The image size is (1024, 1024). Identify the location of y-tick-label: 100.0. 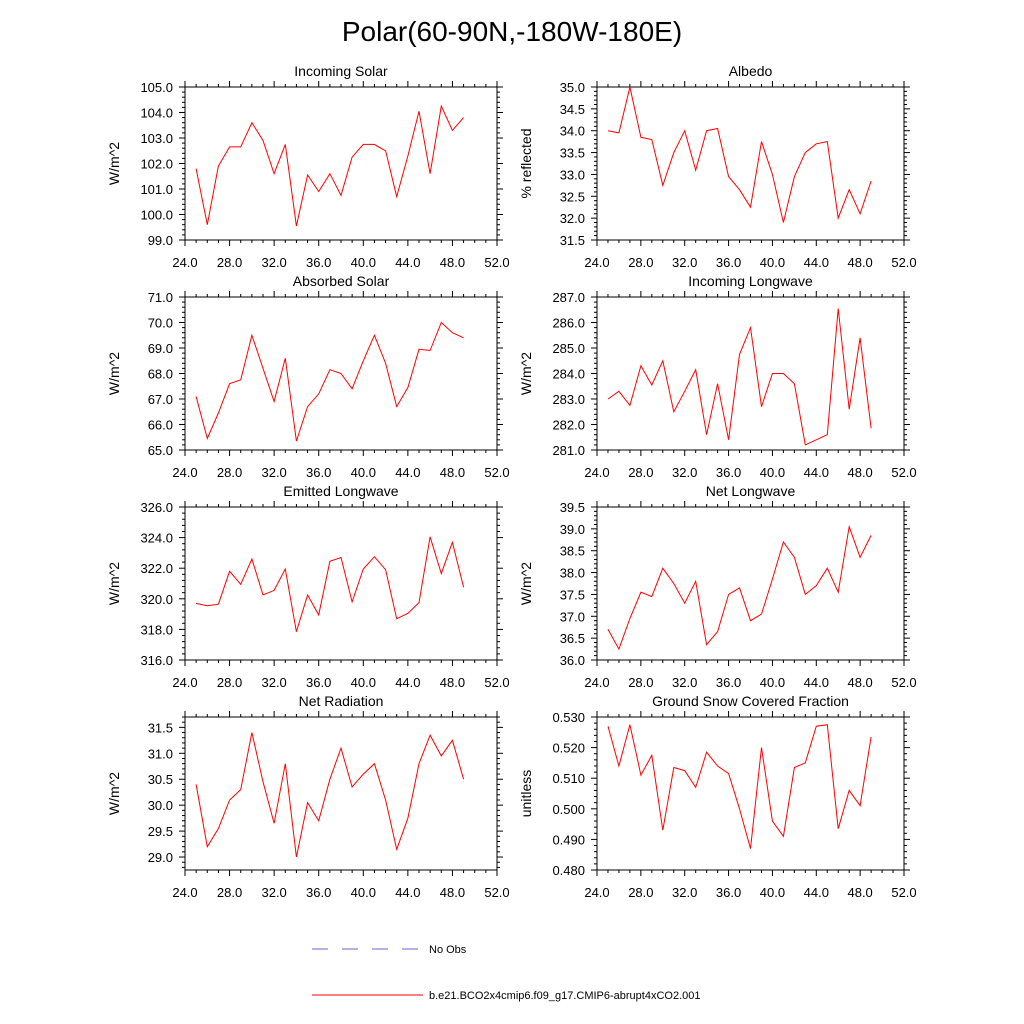
(156, 215).